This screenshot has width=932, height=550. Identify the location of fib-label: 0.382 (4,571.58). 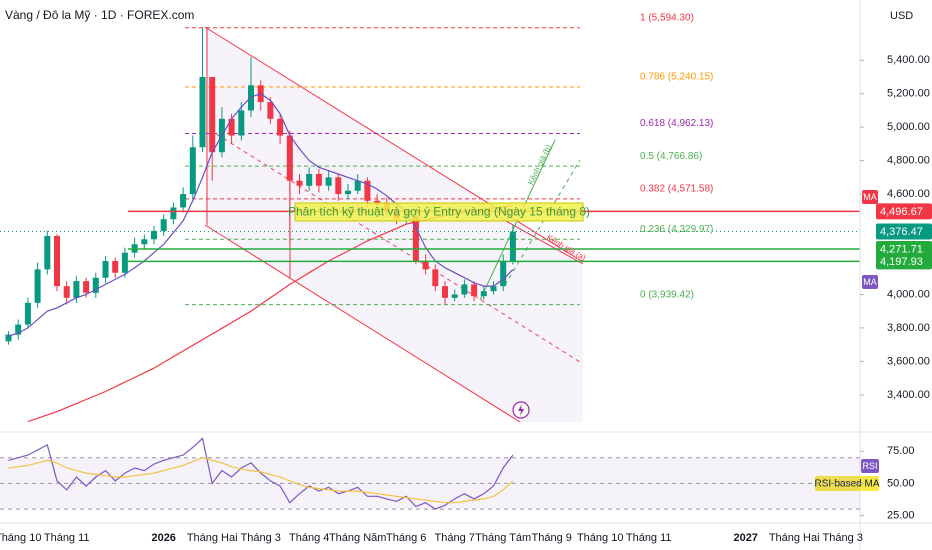
(676, 188).